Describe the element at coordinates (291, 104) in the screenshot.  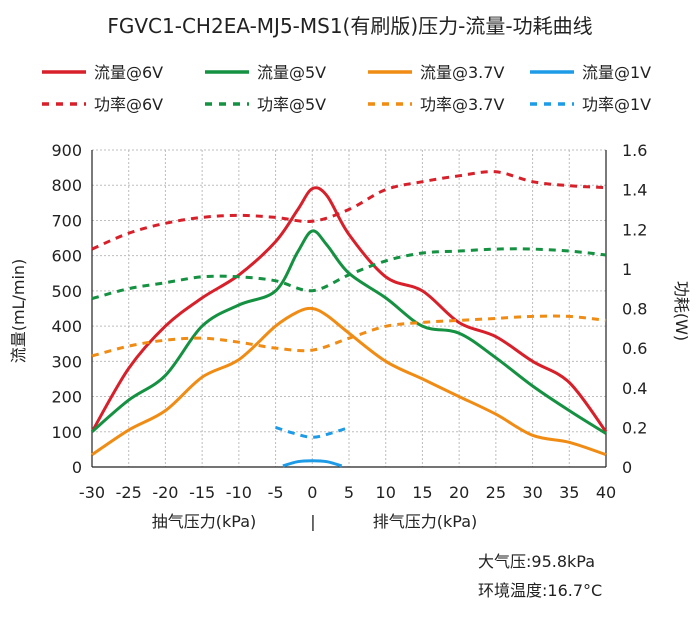
I see `legend-label-5: 功率@5V` at that location.